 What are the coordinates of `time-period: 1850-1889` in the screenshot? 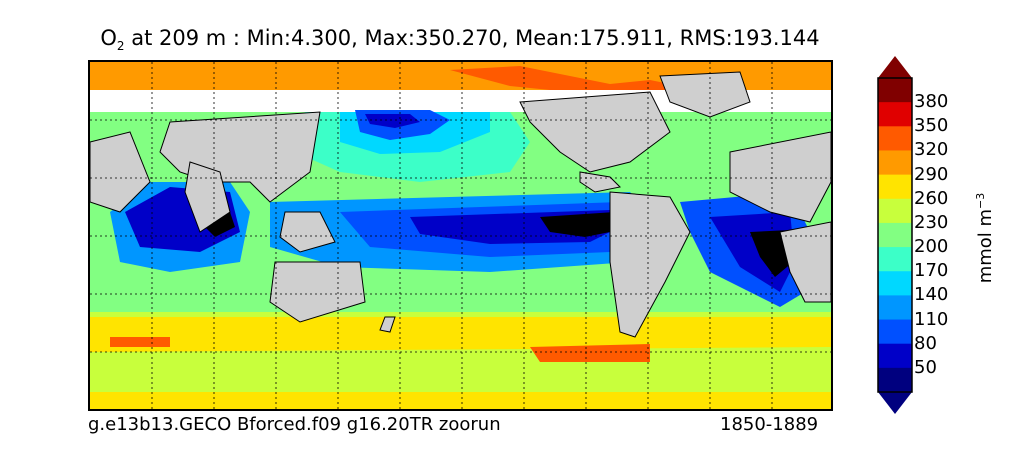 It's located at (769, 424).